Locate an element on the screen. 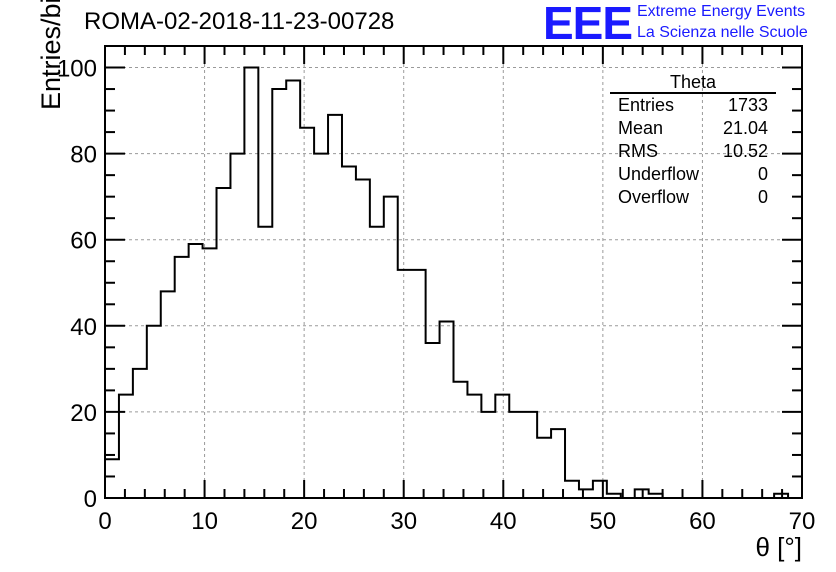  x-tick-label: 50 is located at coordinates (603, 521).